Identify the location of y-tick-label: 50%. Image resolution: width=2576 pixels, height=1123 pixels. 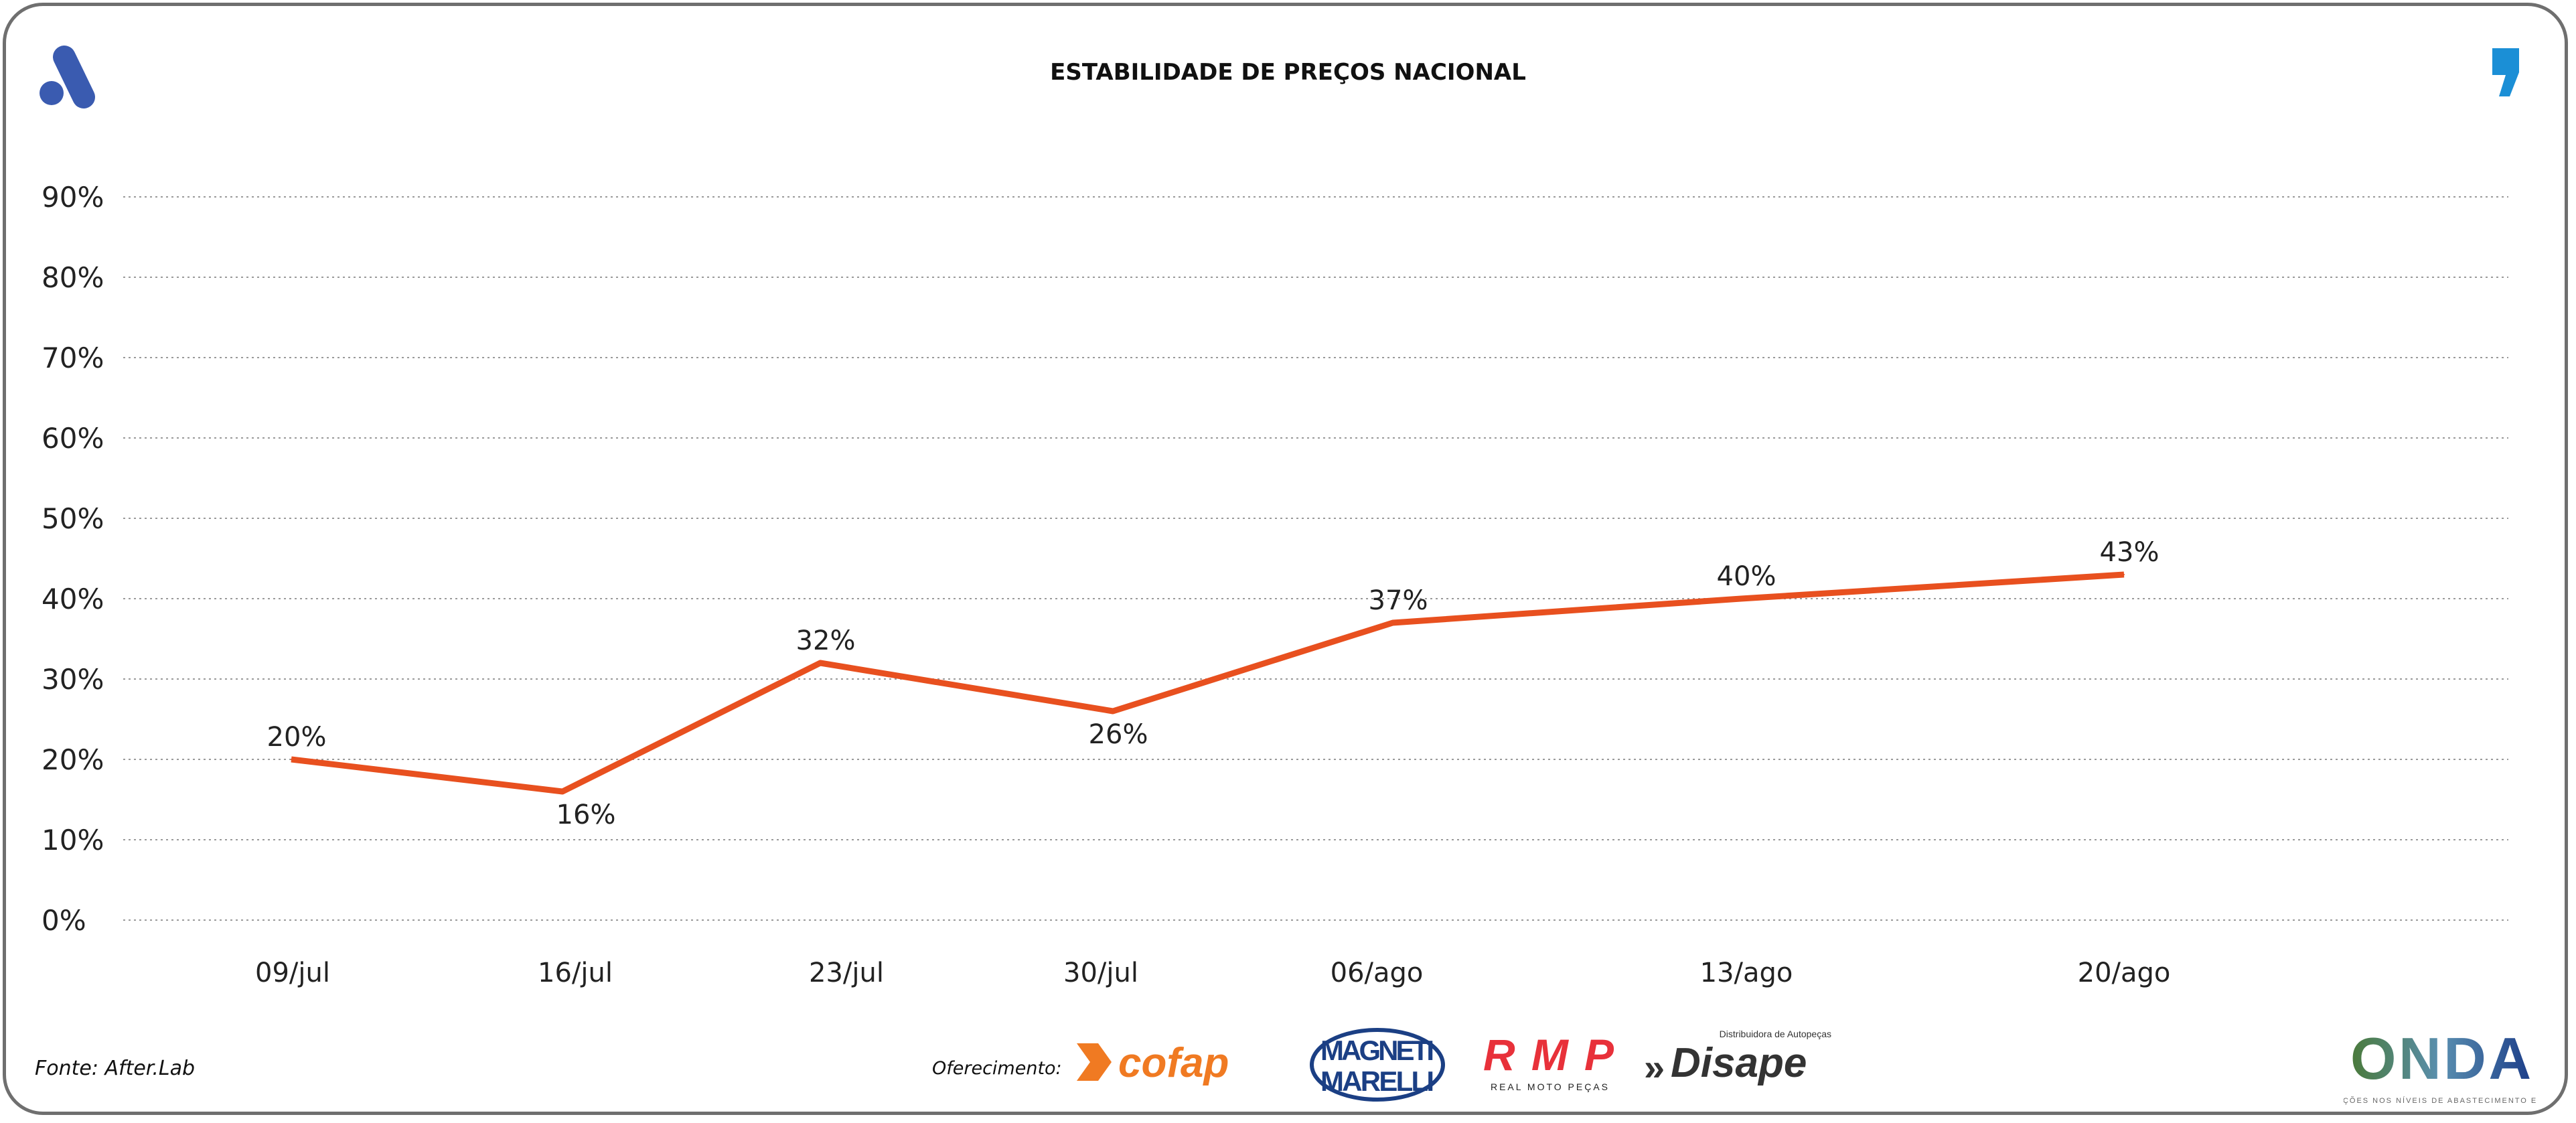
(73, 518).